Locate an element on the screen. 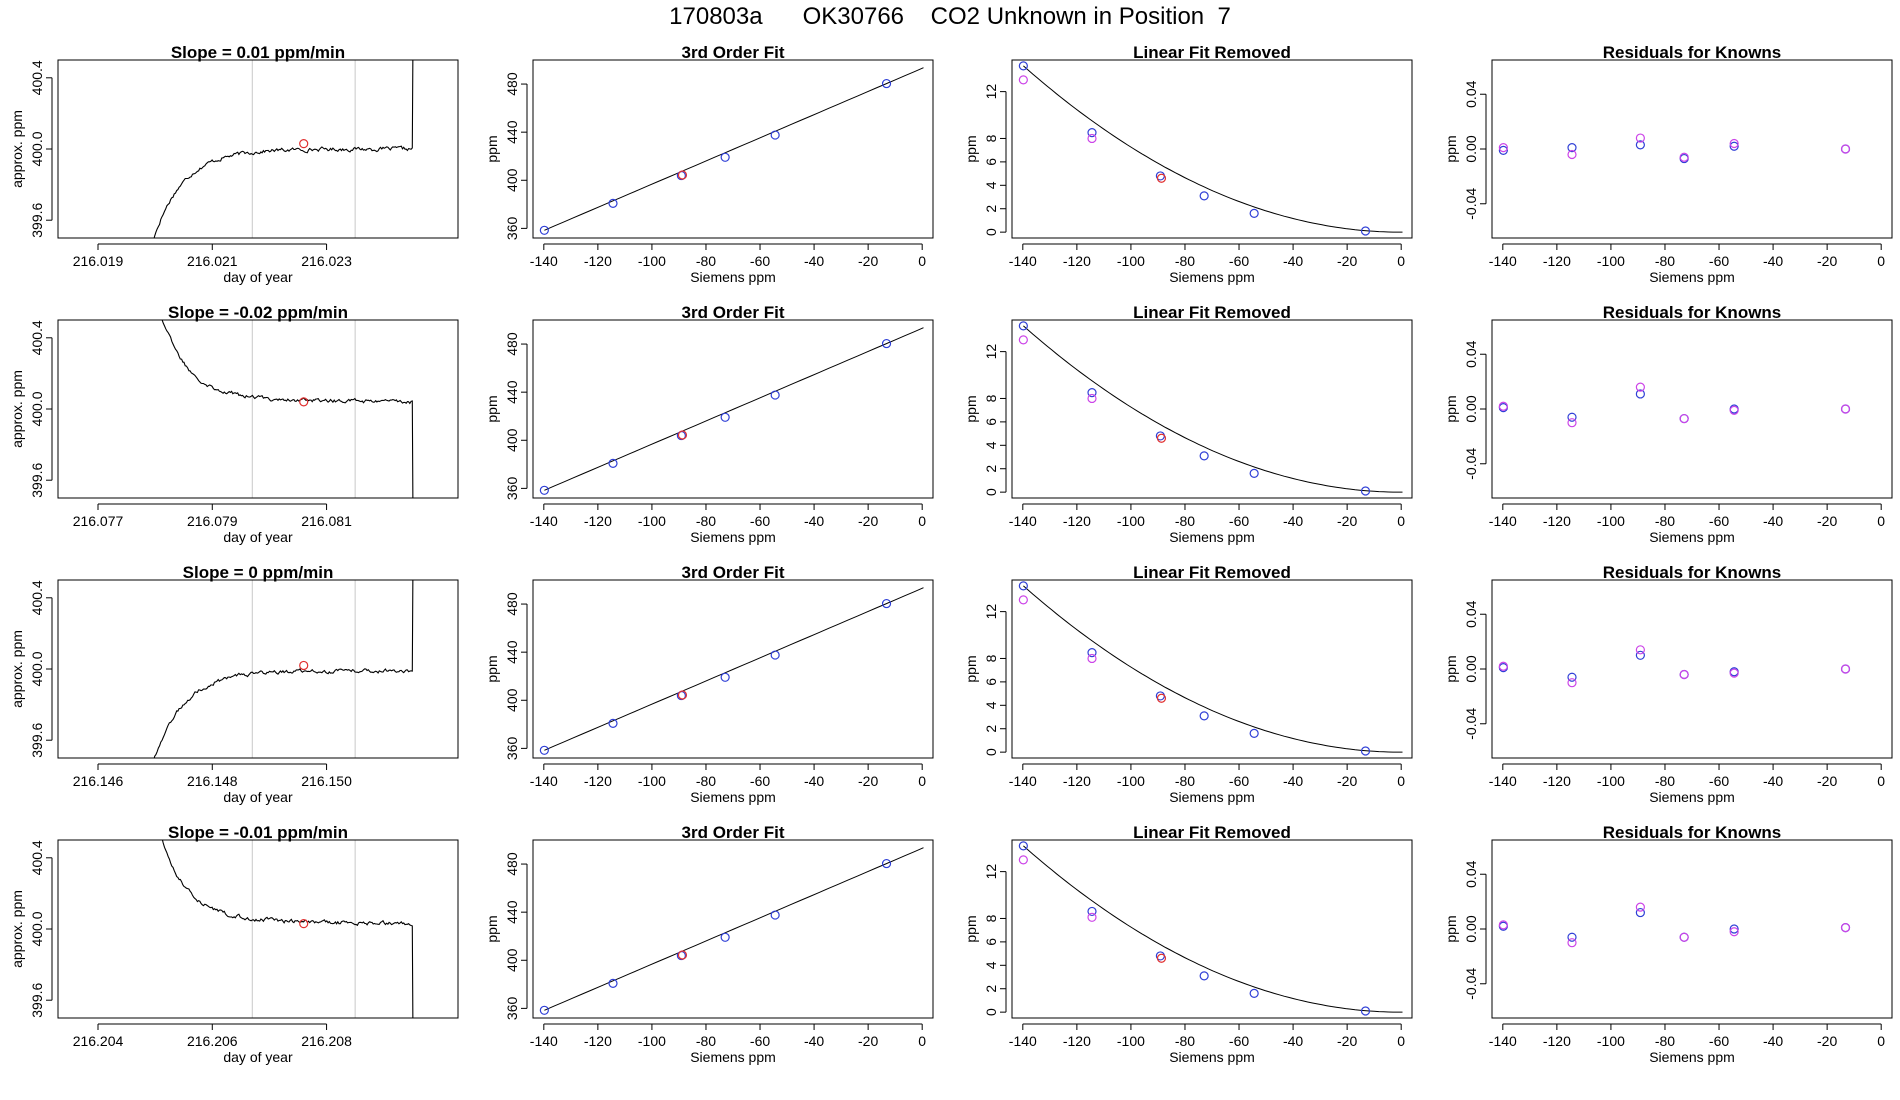 Image resolution: width=1900 pixels, height=1100 pixels. y-axis-label: approx. ppm is located at coordinates (17, 929).